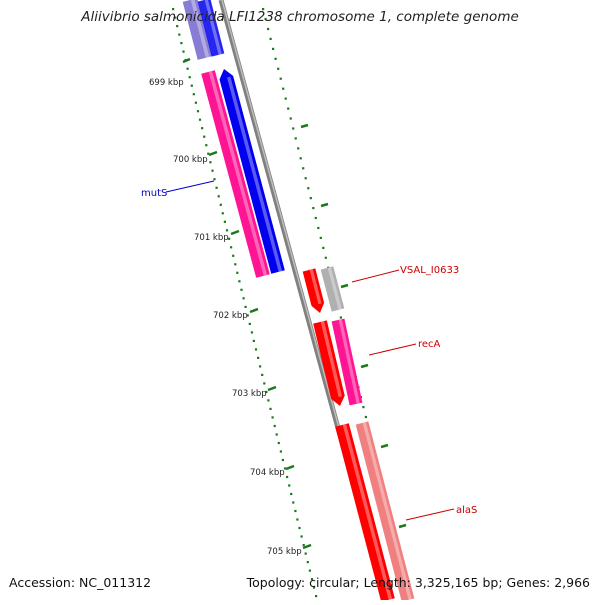 The width and height of the screenshot is (600, 605). I want to click on feature-mutS-body, so click(252, 171).